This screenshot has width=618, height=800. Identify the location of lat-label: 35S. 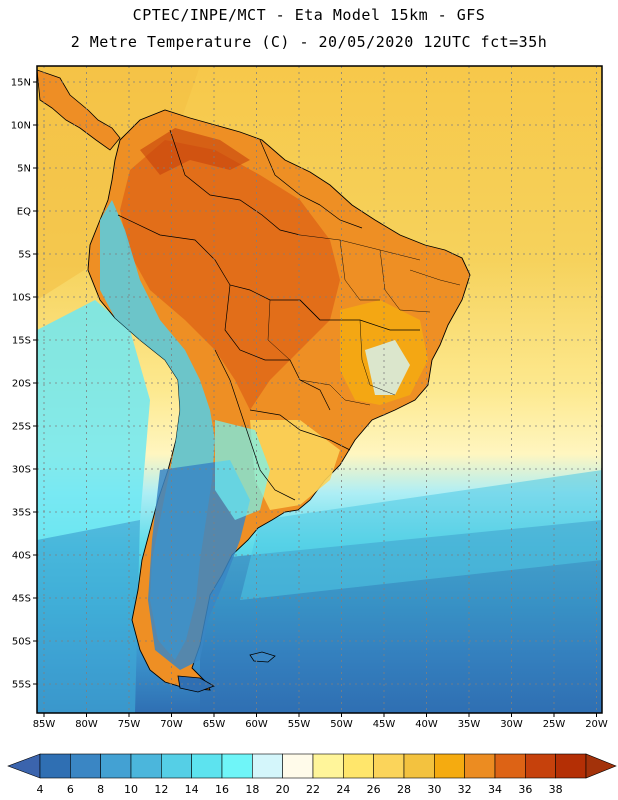
(21, 513).